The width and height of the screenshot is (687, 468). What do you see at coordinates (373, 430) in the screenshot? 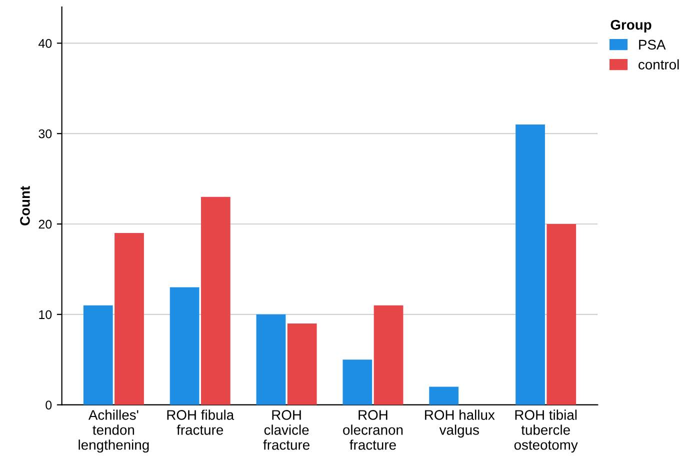
I see `x-tick-label: ROH olecranon fracture` at bounding box center [373, 430].